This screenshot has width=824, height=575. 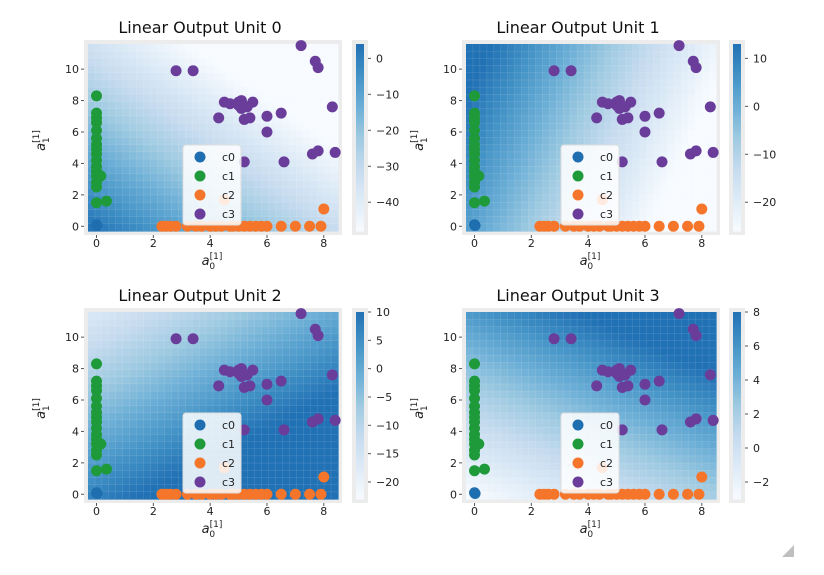 I want to click on colorbar-tick-label: 4, so click(x=756, y=380).